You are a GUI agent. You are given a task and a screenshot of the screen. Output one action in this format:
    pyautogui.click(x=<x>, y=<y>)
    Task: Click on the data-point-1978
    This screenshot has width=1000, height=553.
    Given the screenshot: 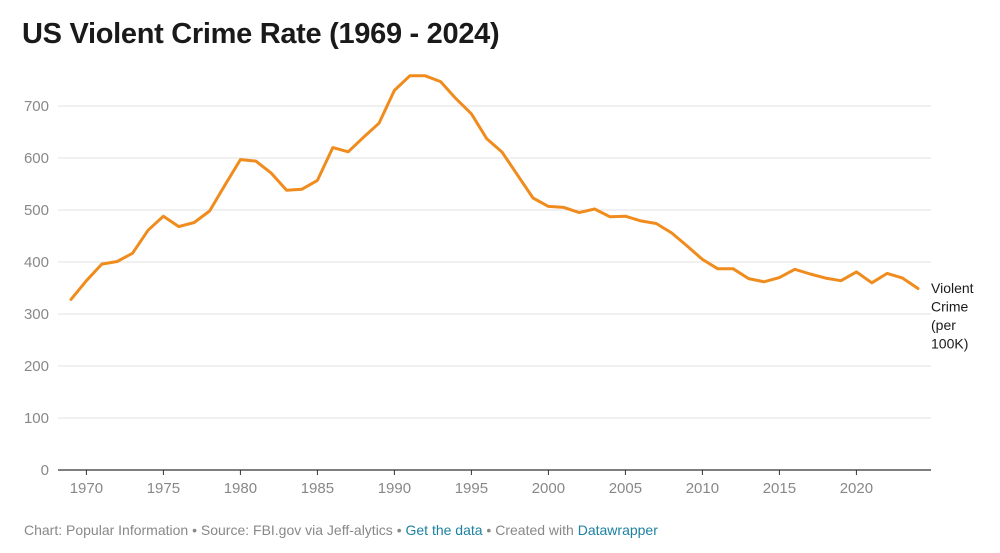 What is the action you would take?
    pyautogui.click(x=210, y=211)
    